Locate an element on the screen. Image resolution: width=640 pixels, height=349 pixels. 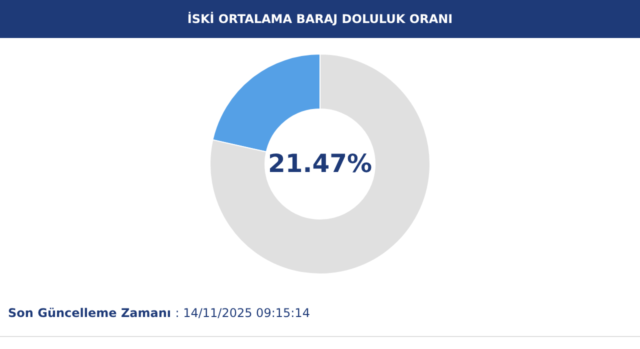
data-label: 21.47% is located at coordinates (320, 163).